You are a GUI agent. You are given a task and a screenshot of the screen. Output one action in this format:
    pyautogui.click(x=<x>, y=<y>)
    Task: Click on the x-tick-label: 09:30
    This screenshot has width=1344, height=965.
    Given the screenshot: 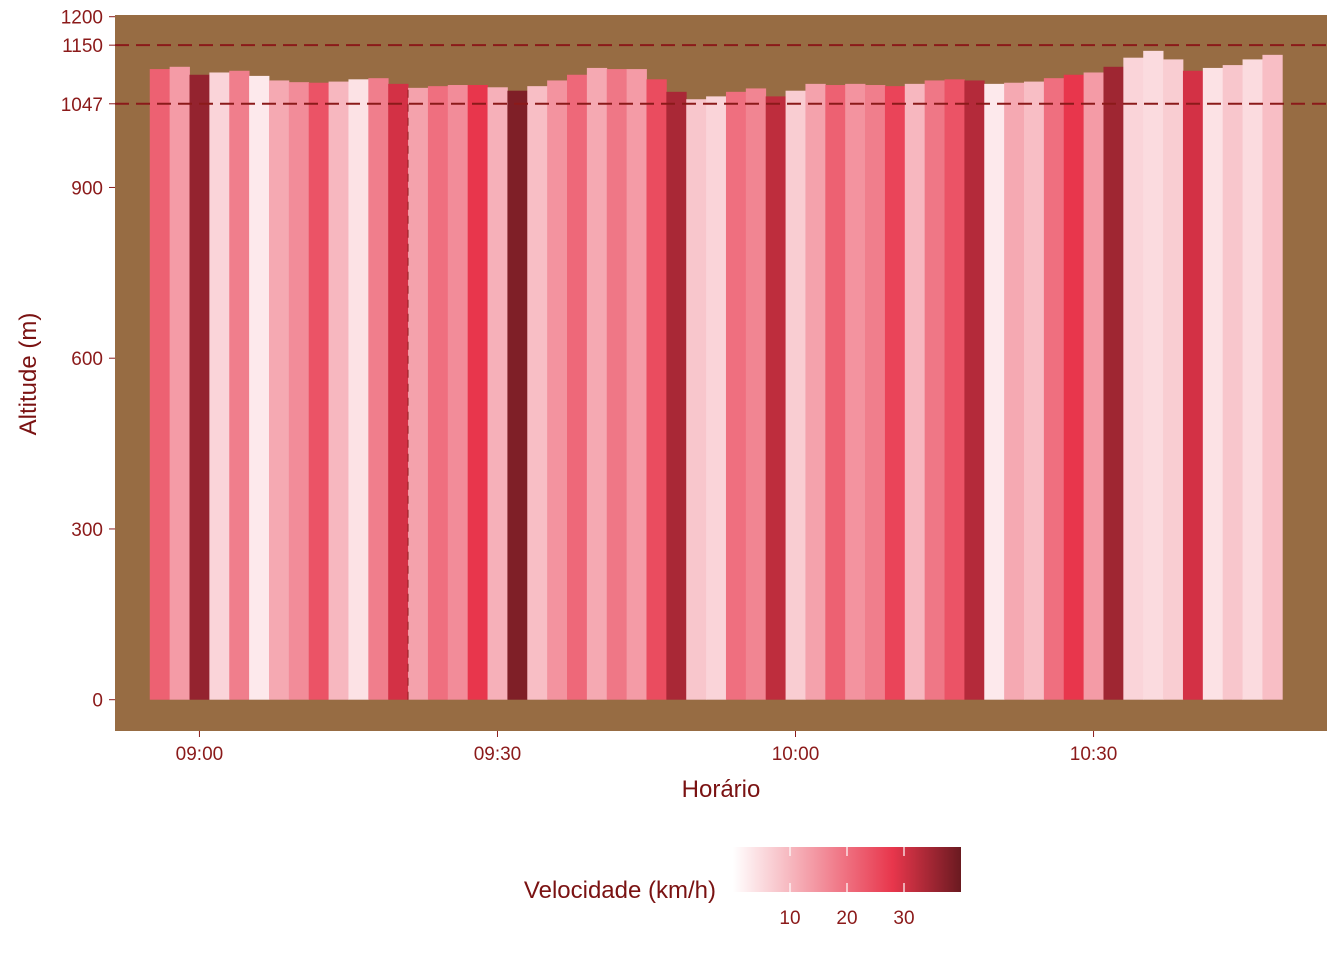 What is the action you would take?
    pyautogui.click(x=498, y=754)
    